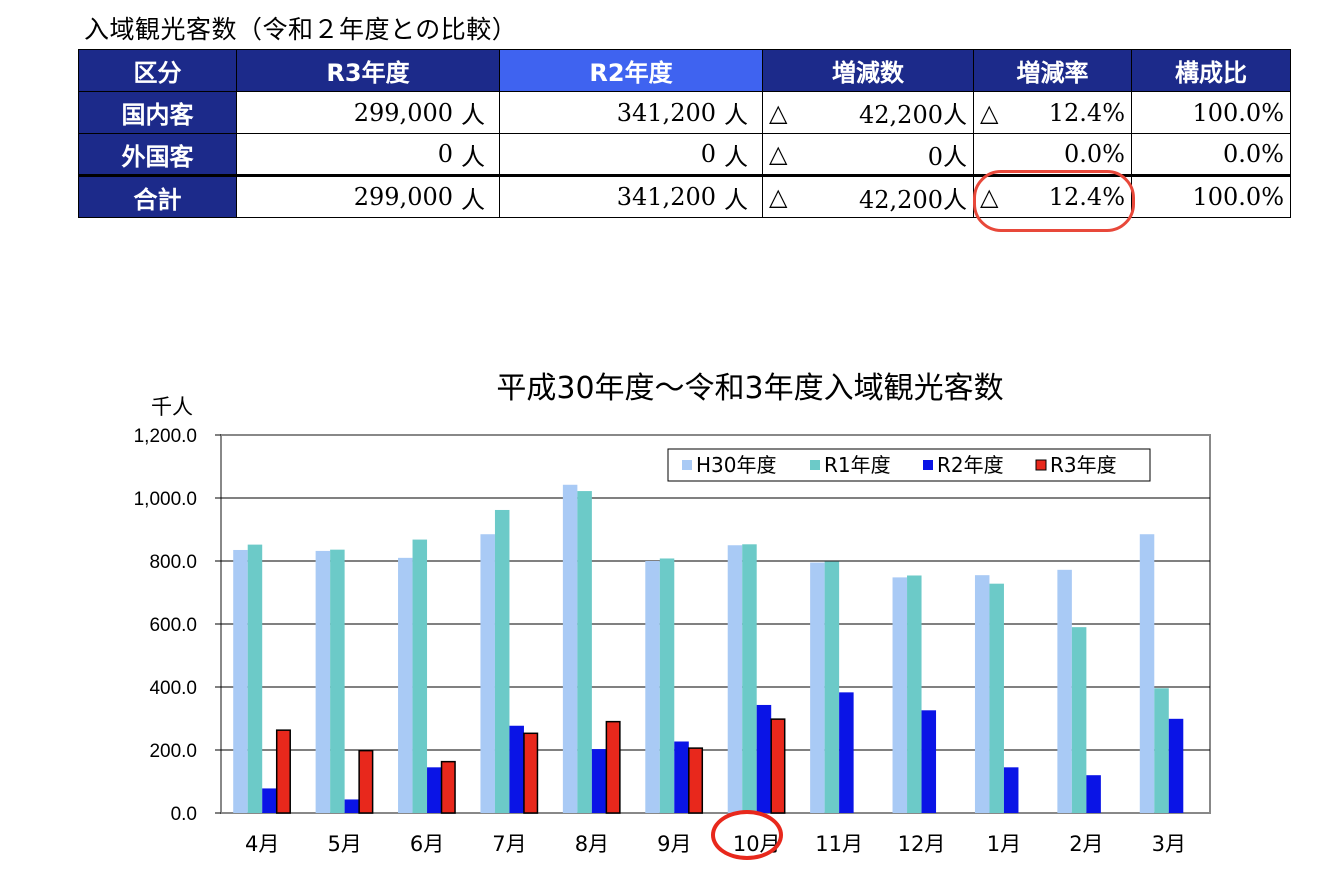 The width and height of the screenshot is (1332, 880). I want to click on bar-R3年度-7月, so click(531, 773).